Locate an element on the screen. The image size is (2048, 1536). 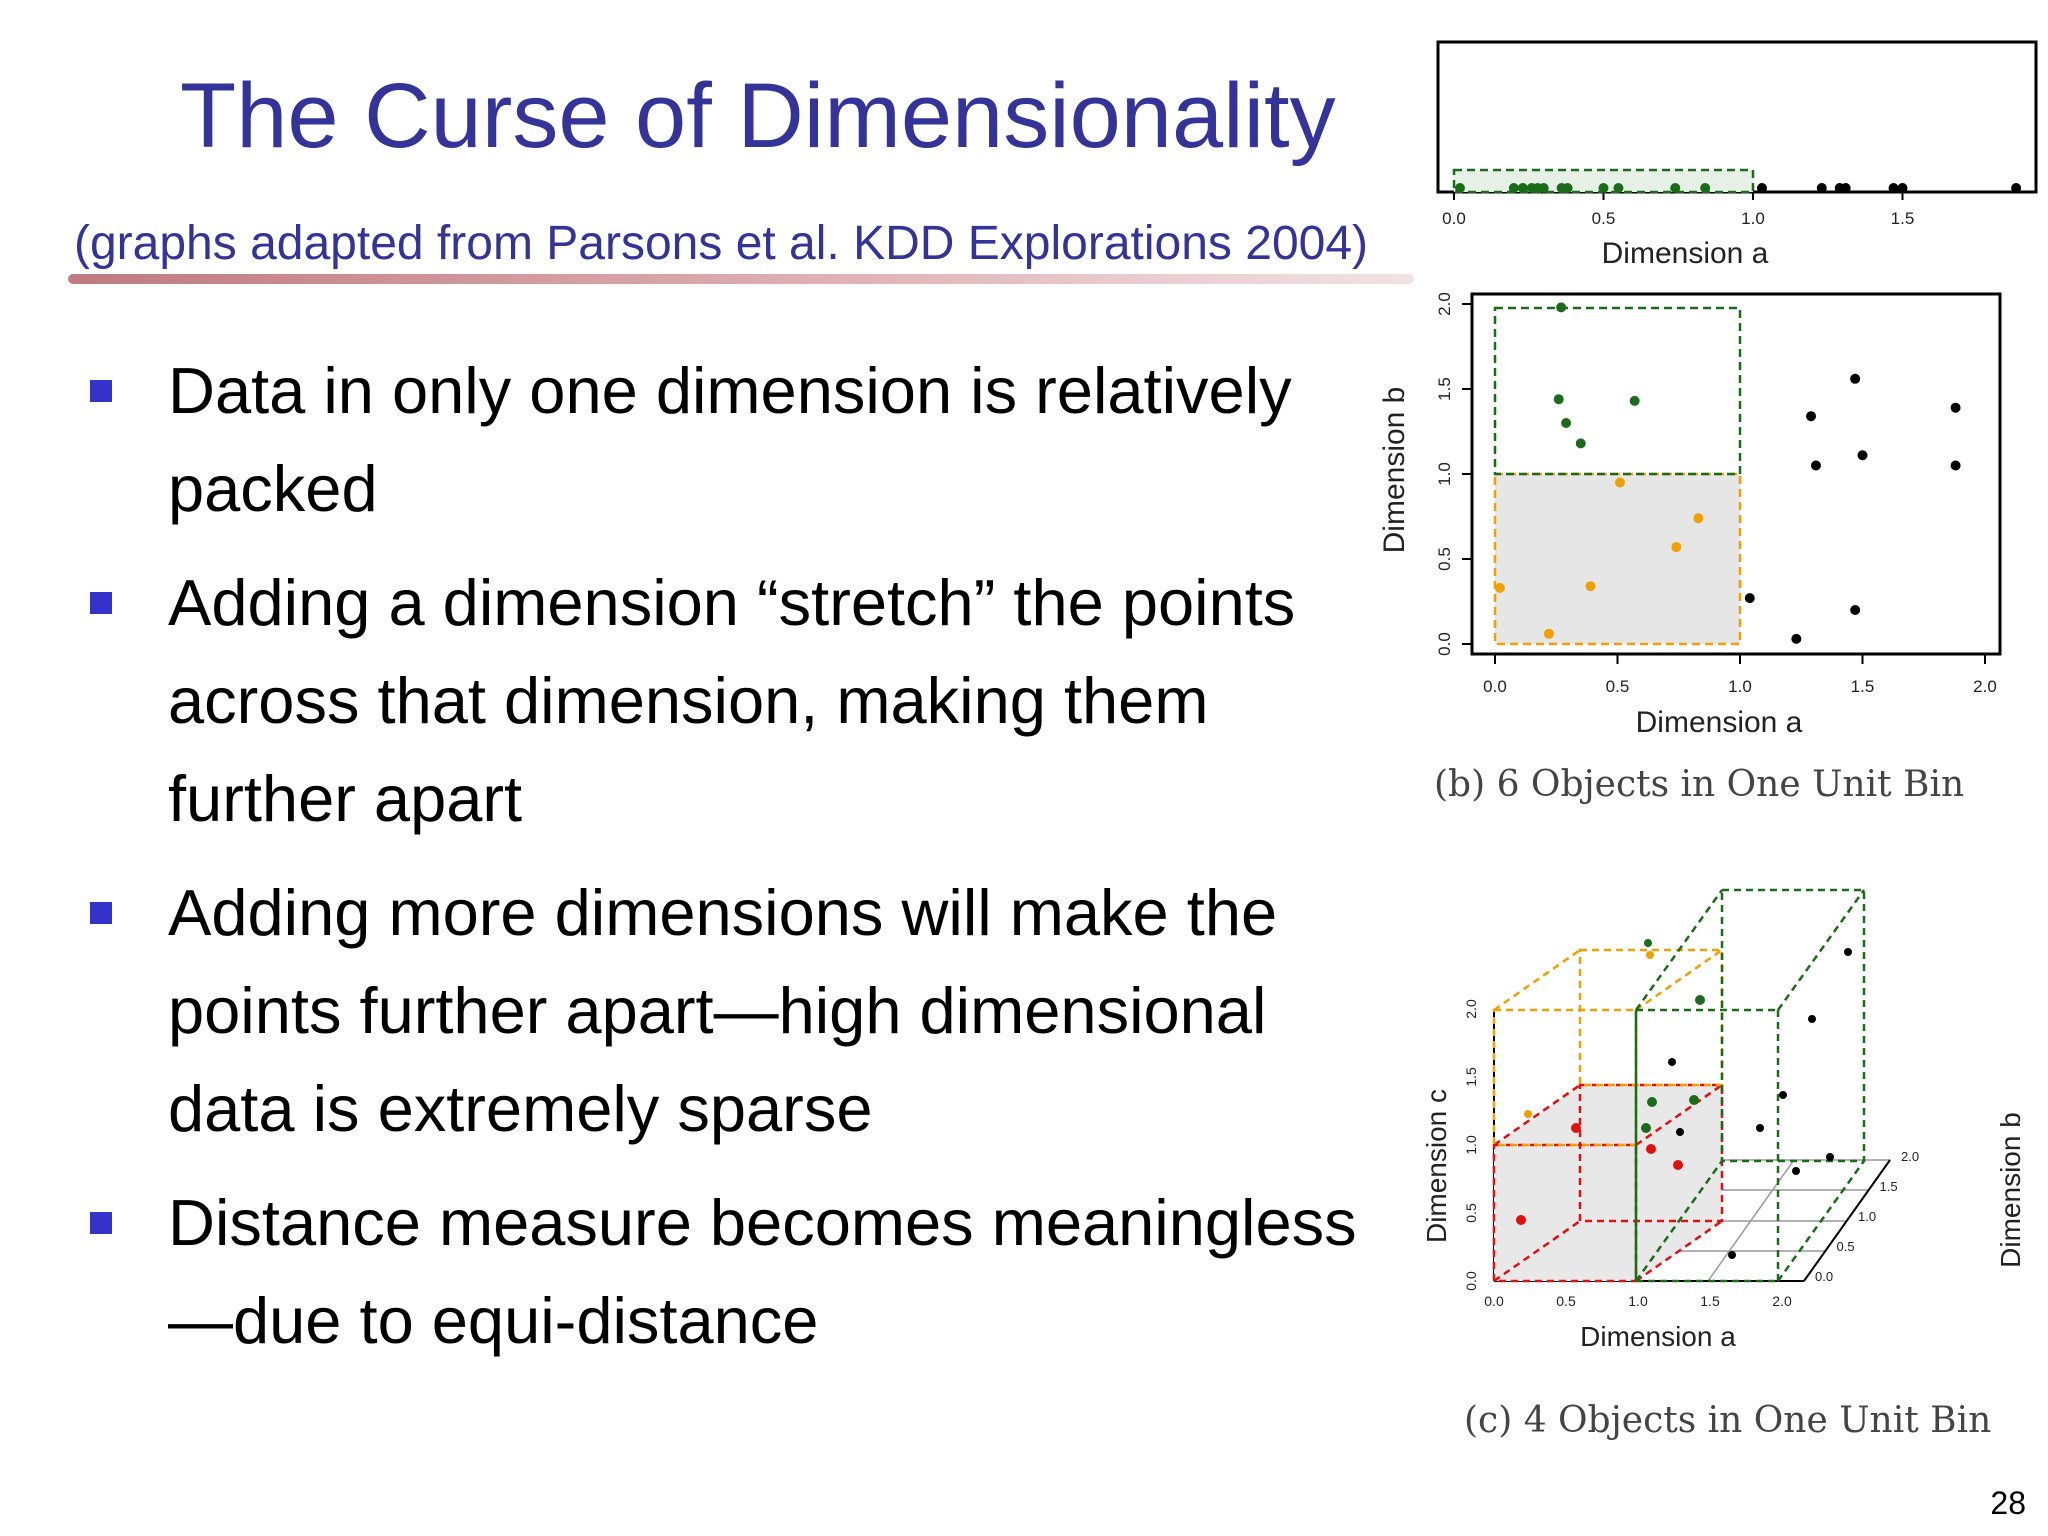
title-divider is located at coordinates (741, 279).